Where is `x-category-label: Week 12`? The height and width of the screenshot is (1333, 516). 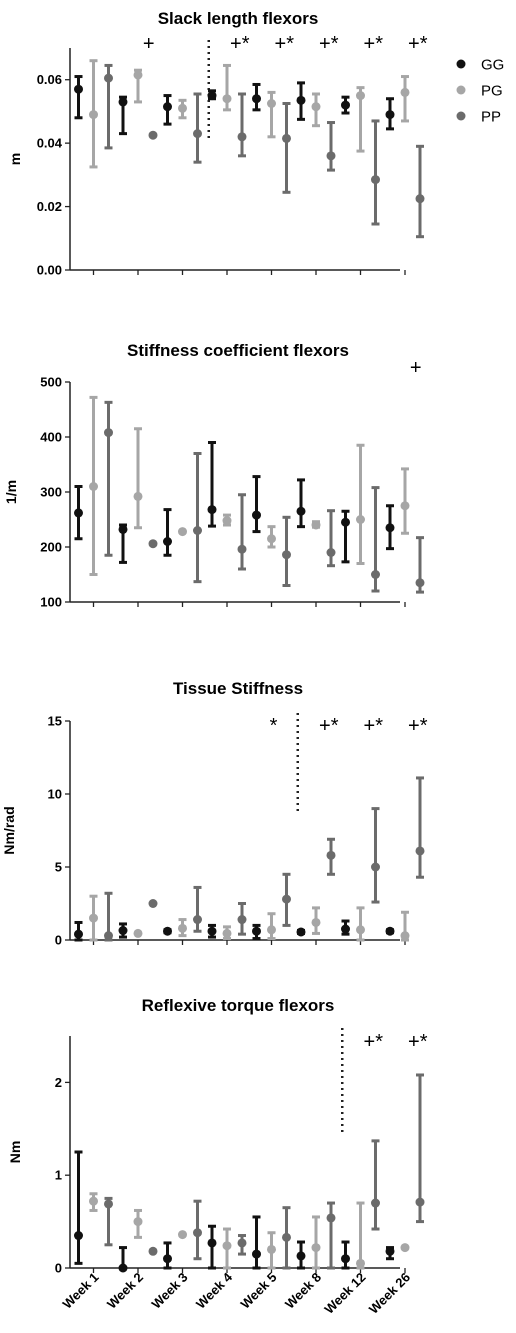
x-category-label: Week 12 is located at coordinates (344, 1293).